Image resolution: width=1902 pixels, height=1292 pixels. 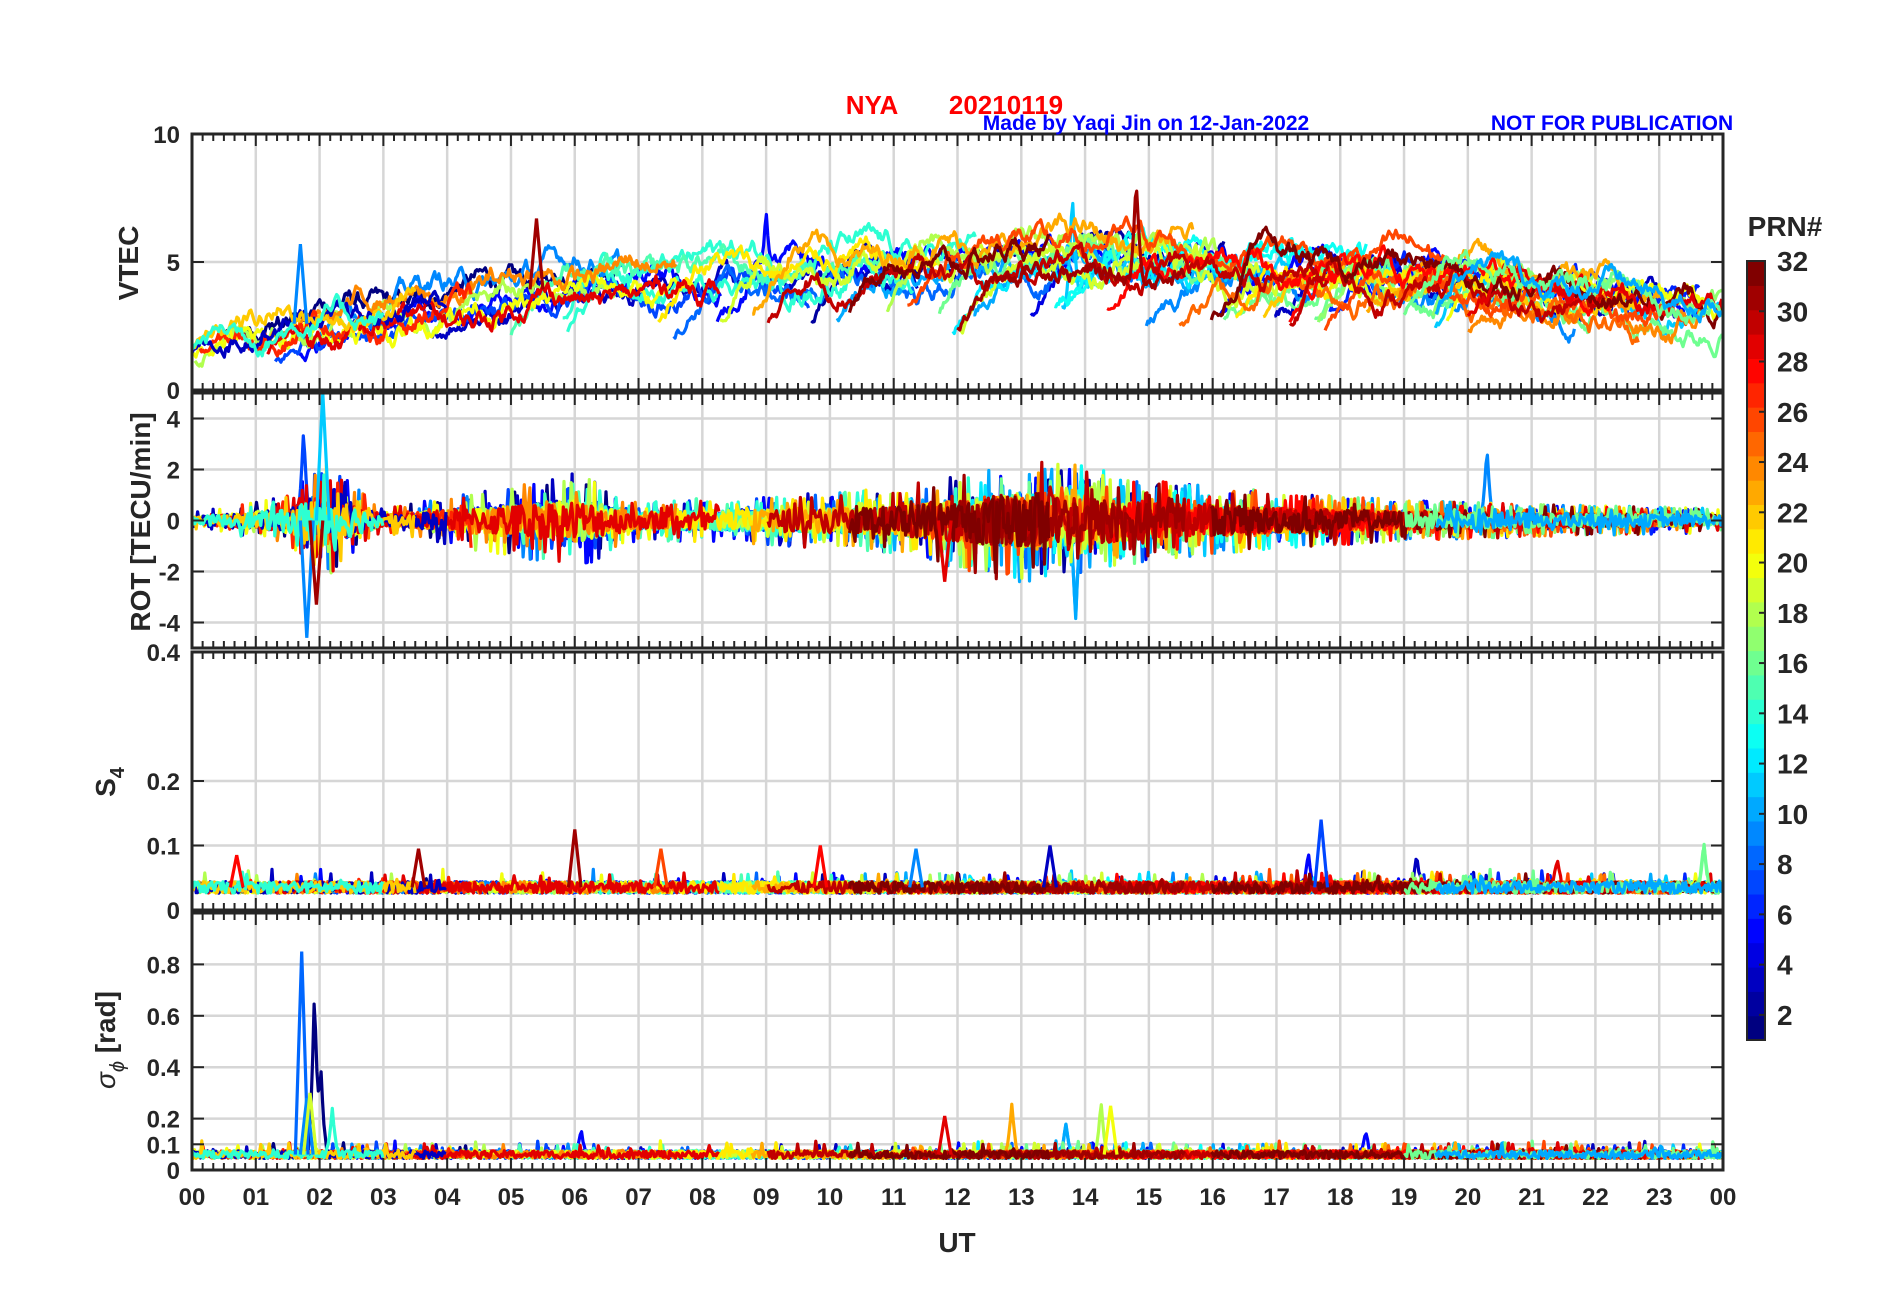 I want to click on sigma_phi-series, so click(x=957, y=1055).